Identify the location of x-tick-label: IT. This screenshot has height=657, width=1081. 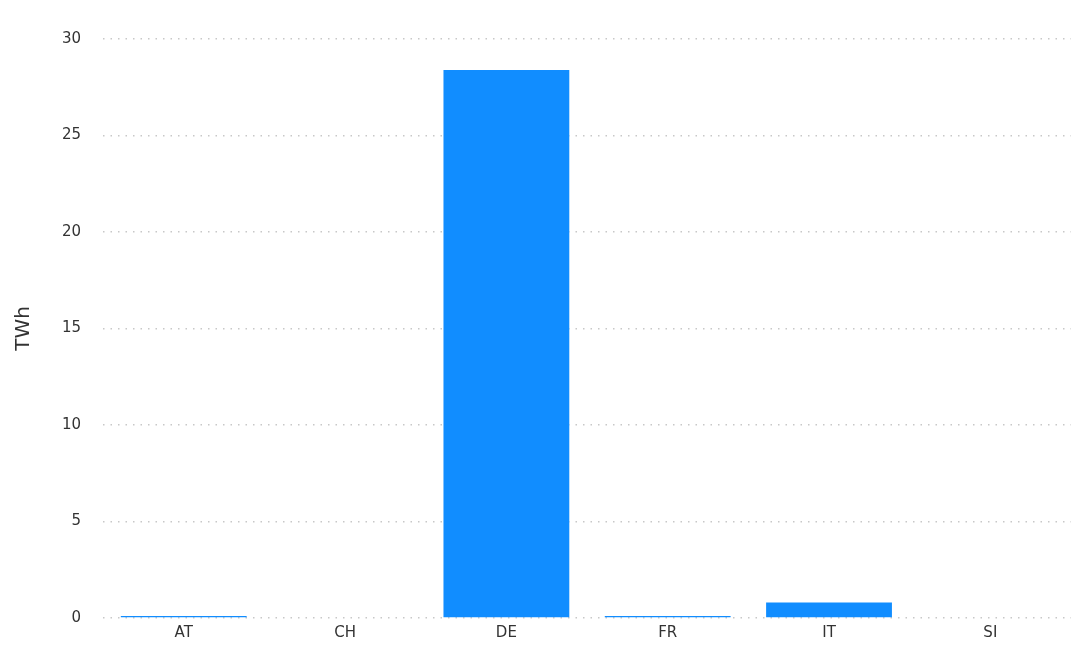
(829, 631).